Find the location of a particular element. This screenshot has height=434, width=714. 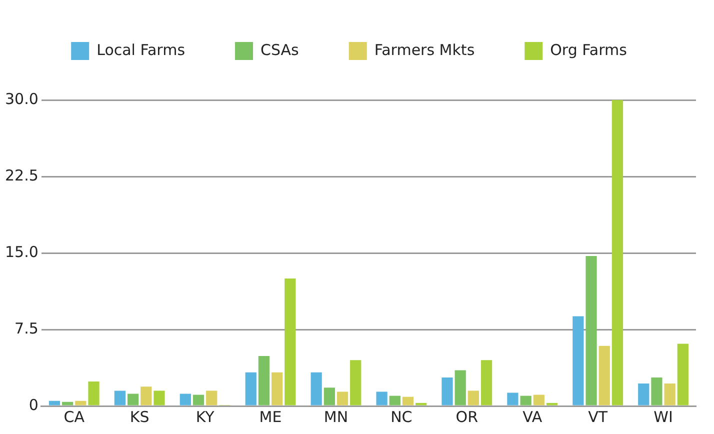

x-tick-label: MN is located at coordinates (336, 417).